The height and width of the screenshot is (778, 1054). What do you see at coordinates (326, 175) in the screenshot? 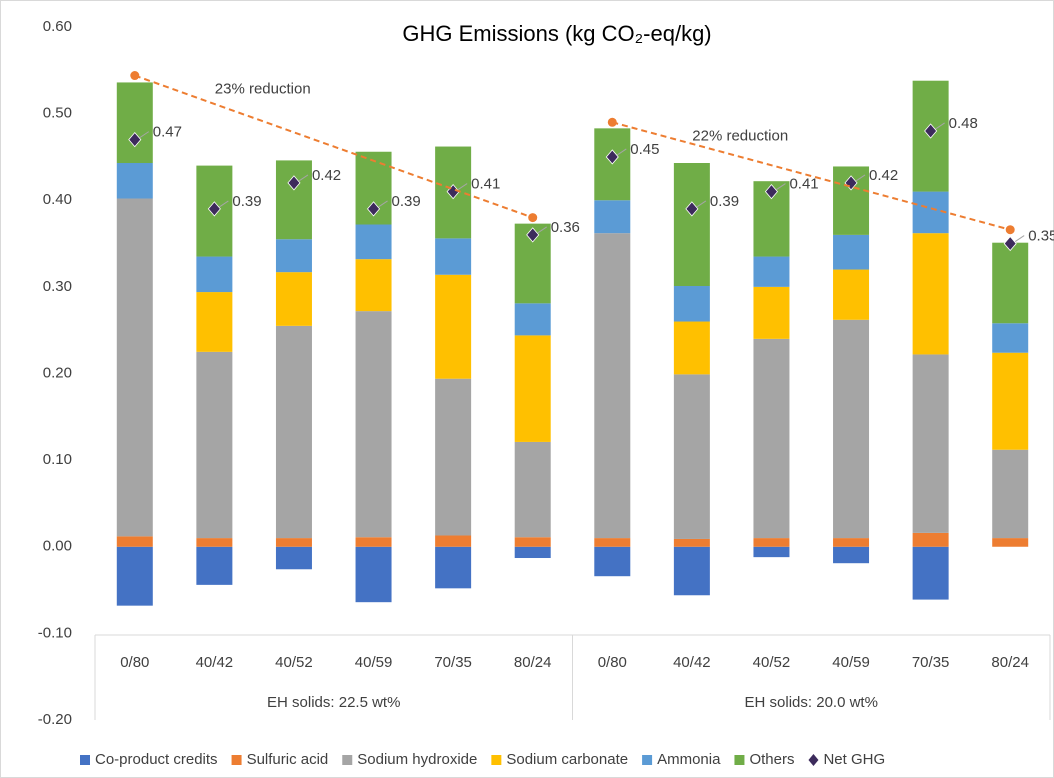
I see `net-label: 0.42` at bounding box center [326, 175].